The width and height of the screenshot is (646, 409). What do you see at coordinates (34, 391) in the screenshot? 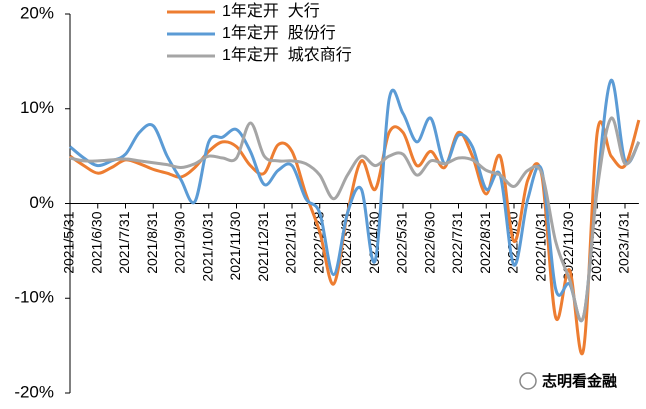
I see `y-tick-label: -20%` at bounding box center [34, 391].